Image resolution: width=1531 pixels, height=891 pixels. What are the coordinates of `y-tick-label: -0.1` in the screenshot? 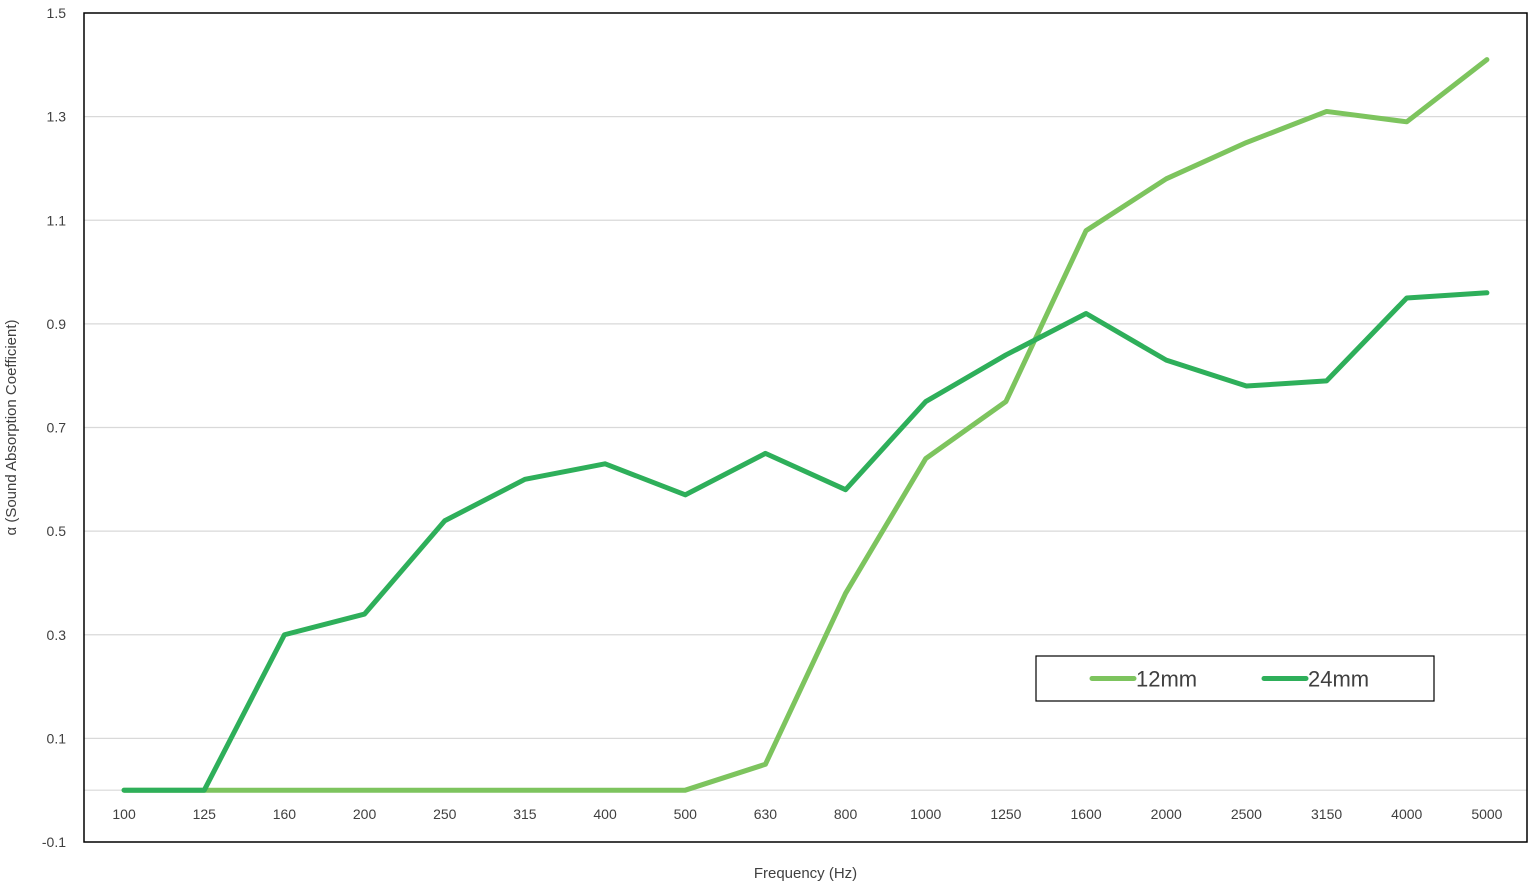 It's located at (54, 842).